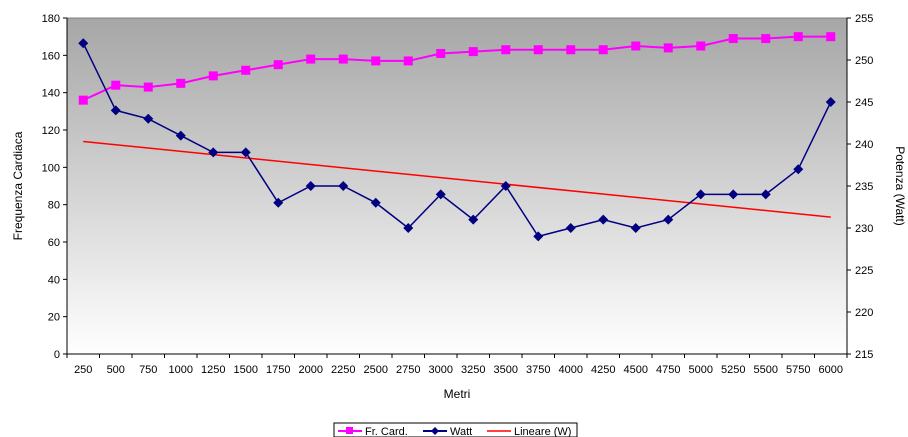 The image size is (908, 437). Describe the element at coordinates (116, 370) in the screenshot. I see `x-tick-label: 500` at that location.